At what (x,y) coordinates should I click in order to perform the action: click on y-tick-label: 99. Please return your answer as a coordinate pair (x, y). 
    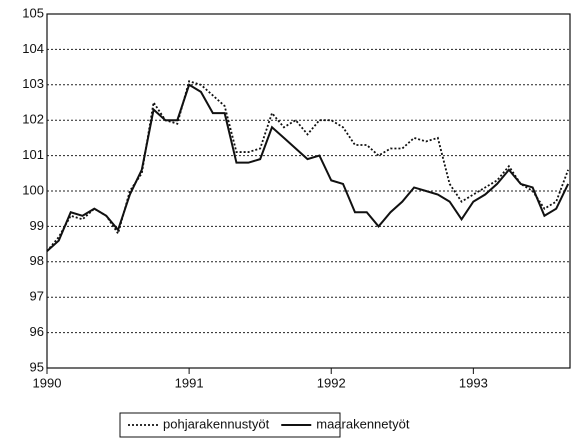
    Looking at the image, I should click on (37, 225).